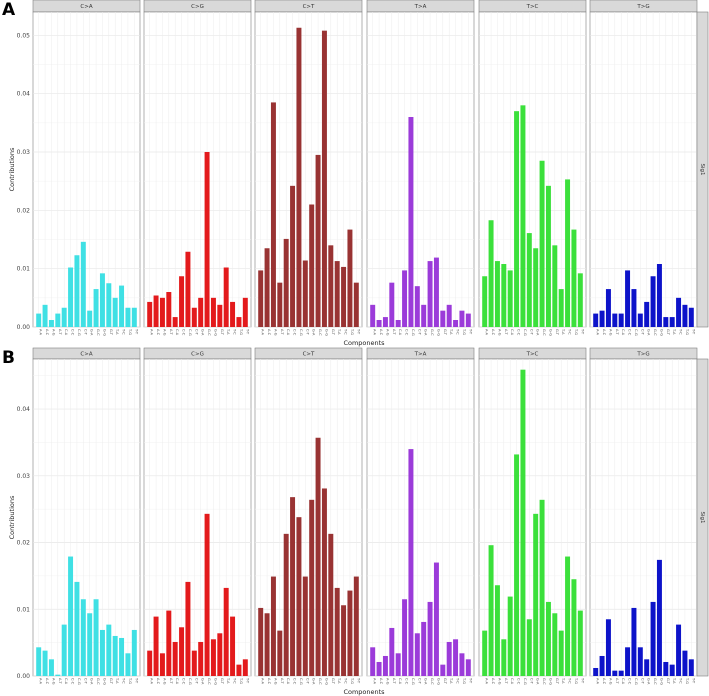  Describe the element at coordinates (309, 355) in the screenshot. I see `facet-strip-label: C>T` at that location.